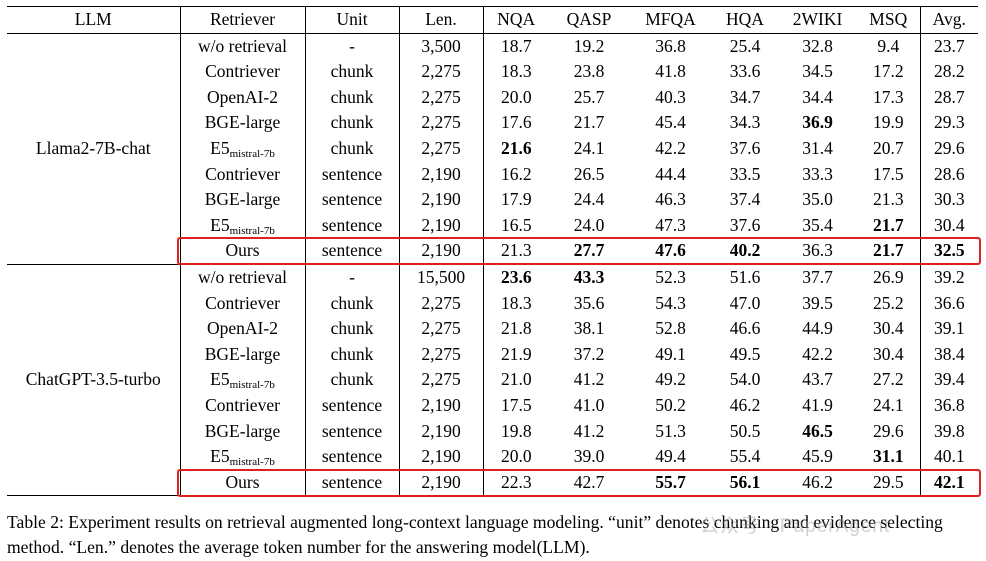 Image resolution: width=986 pixels, height=561 pixels. I want to click on 2wiki-score-cell: 34.5, so click(817, 71).